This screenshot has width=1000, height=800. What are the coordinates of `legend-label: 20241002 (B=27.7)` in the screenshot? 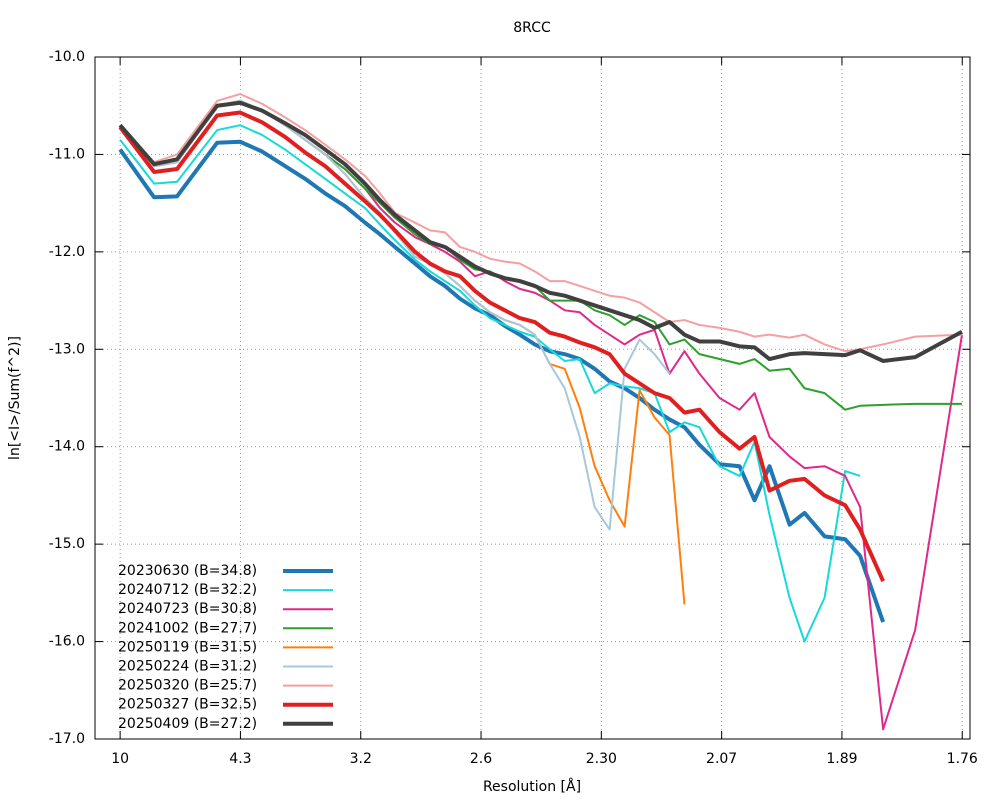 It's located at (187, 628).